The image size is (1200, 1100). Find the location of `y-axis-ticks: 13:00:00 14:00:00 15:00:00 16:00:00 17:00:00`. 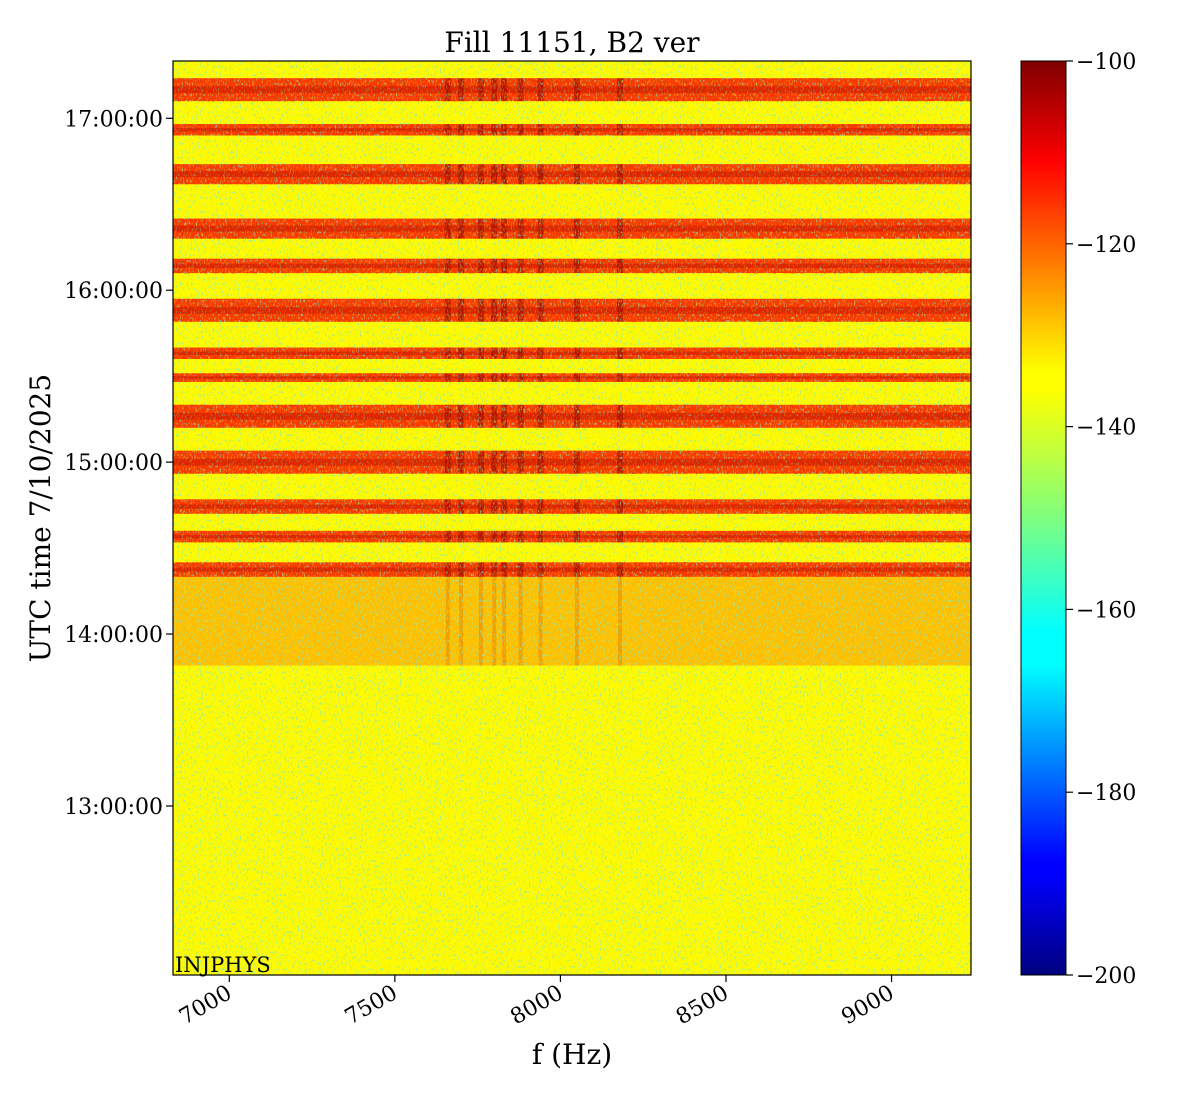

y-axis-ticks: 13:00:00 14:00:00 15:00:00 16:00:00 17:00:00 is located at coordinates (118, 463).